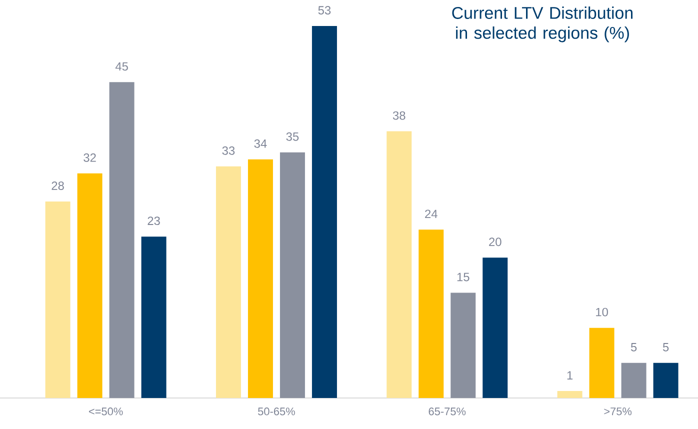 The image size is (698, 429). What do you see at coordinates (570, 375) in the screenshot?
I see `data-label: 1` at bounding box center [570, 375].